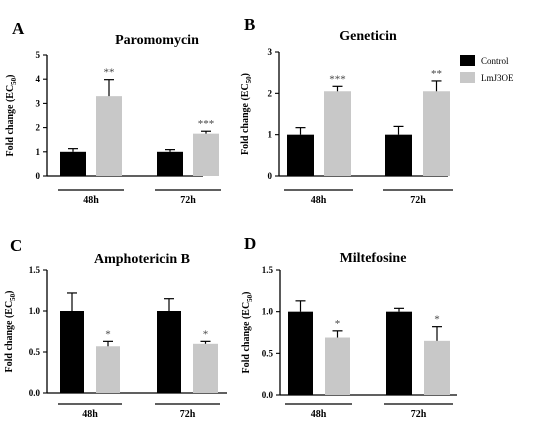  What do you see at coordinates (142, 259) in the screenshot?
I see `panel-title: Amphotericin B` at bounding box center [142, 259].